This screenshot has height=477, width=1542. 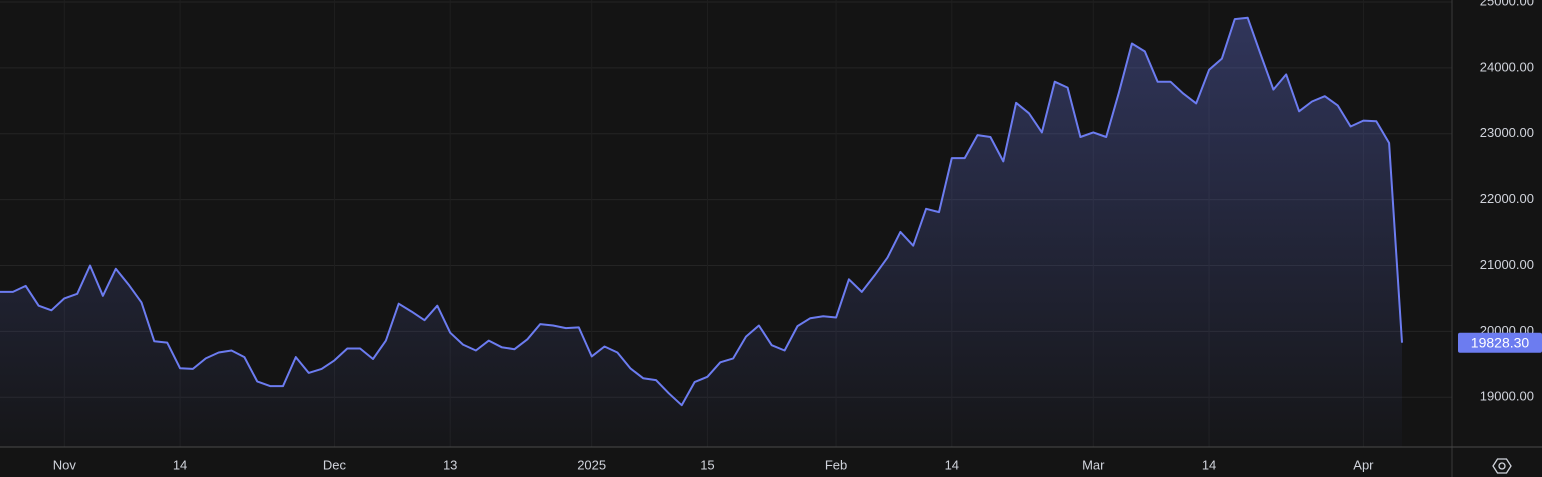 I want to click on x-tick-label: Feb, so click(x=836, y=464).